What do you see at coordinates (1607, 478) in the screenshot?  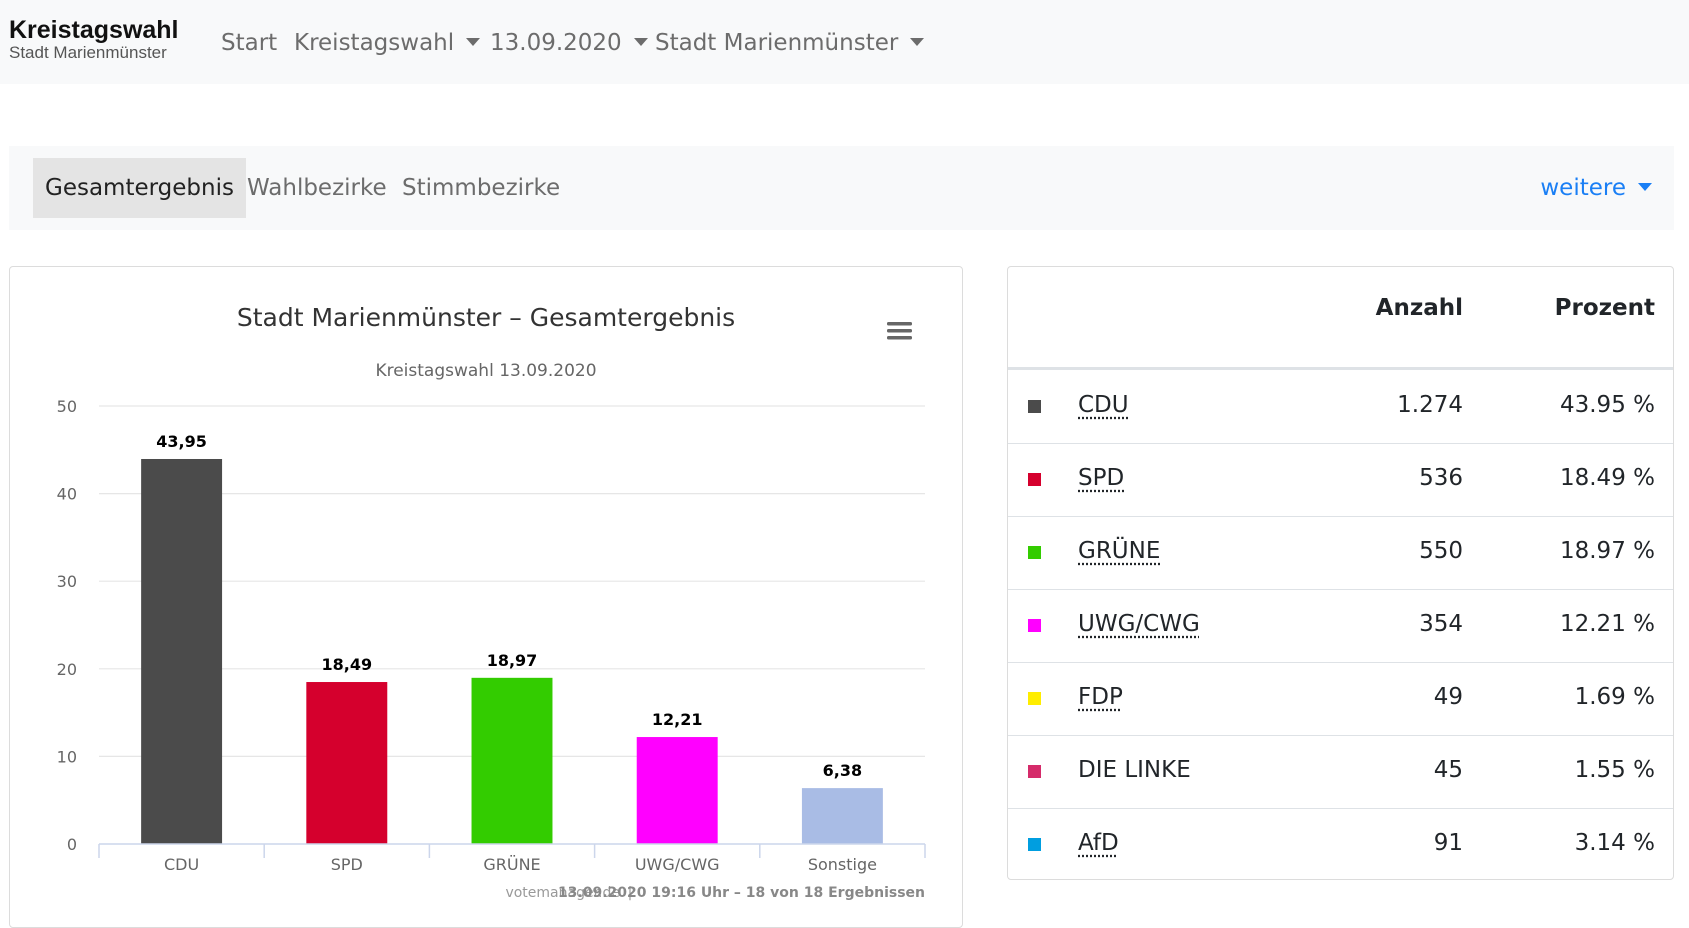 I see `party-vote-percent: 18.49 %` at bounding box center [1607, 478].